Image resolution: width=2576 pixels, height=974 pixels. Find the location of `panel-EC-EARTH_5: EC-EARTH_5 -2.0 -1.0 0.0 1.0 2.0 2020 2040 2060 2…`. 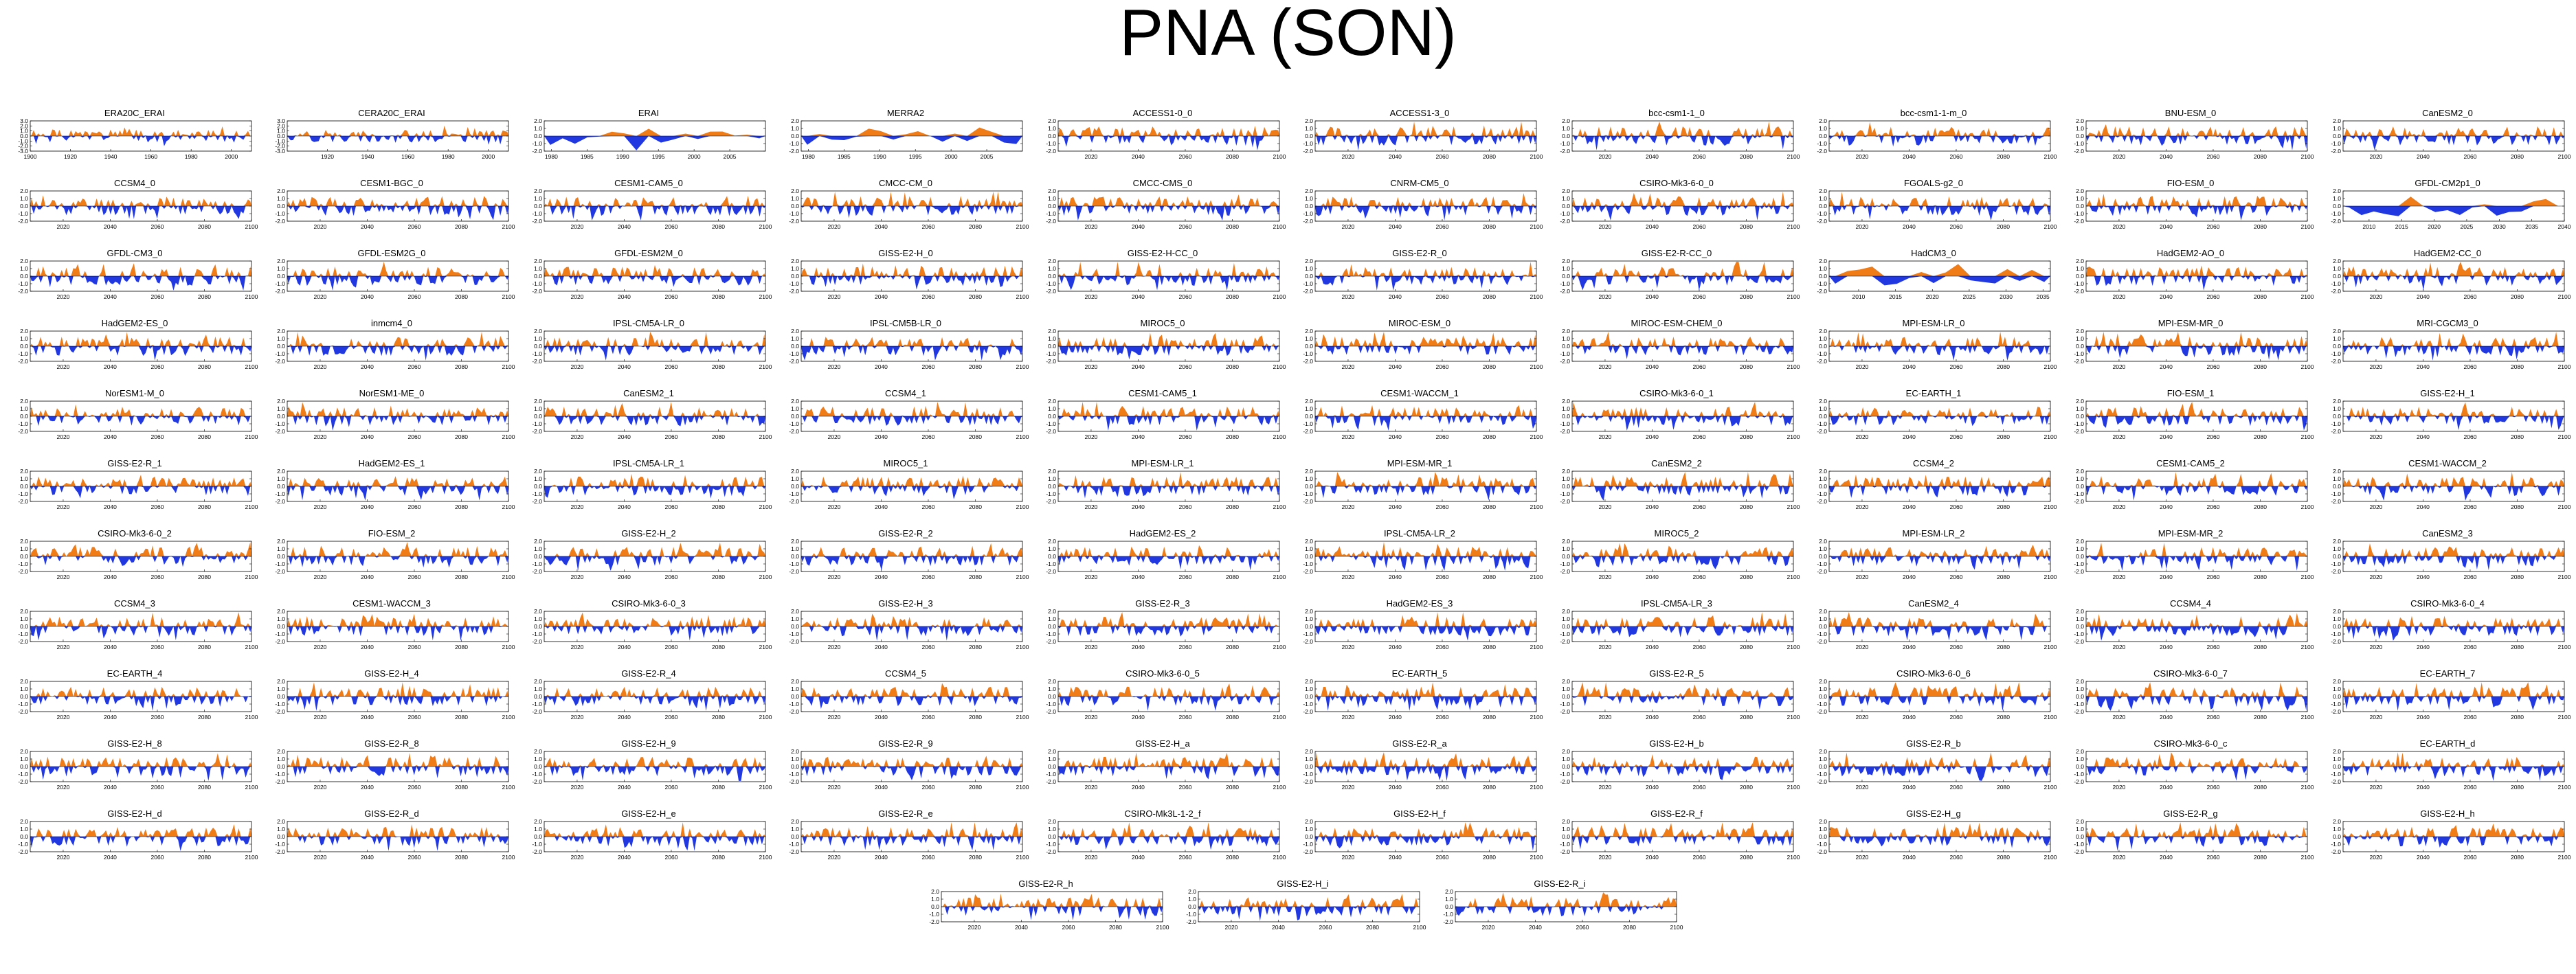

panel-EC-EARTH_5: EC-EARTH_5 -2.0 -1.0 0.0 1.0 2.0 2020 2040 2060 2… is located at coordinates (1420, 698).